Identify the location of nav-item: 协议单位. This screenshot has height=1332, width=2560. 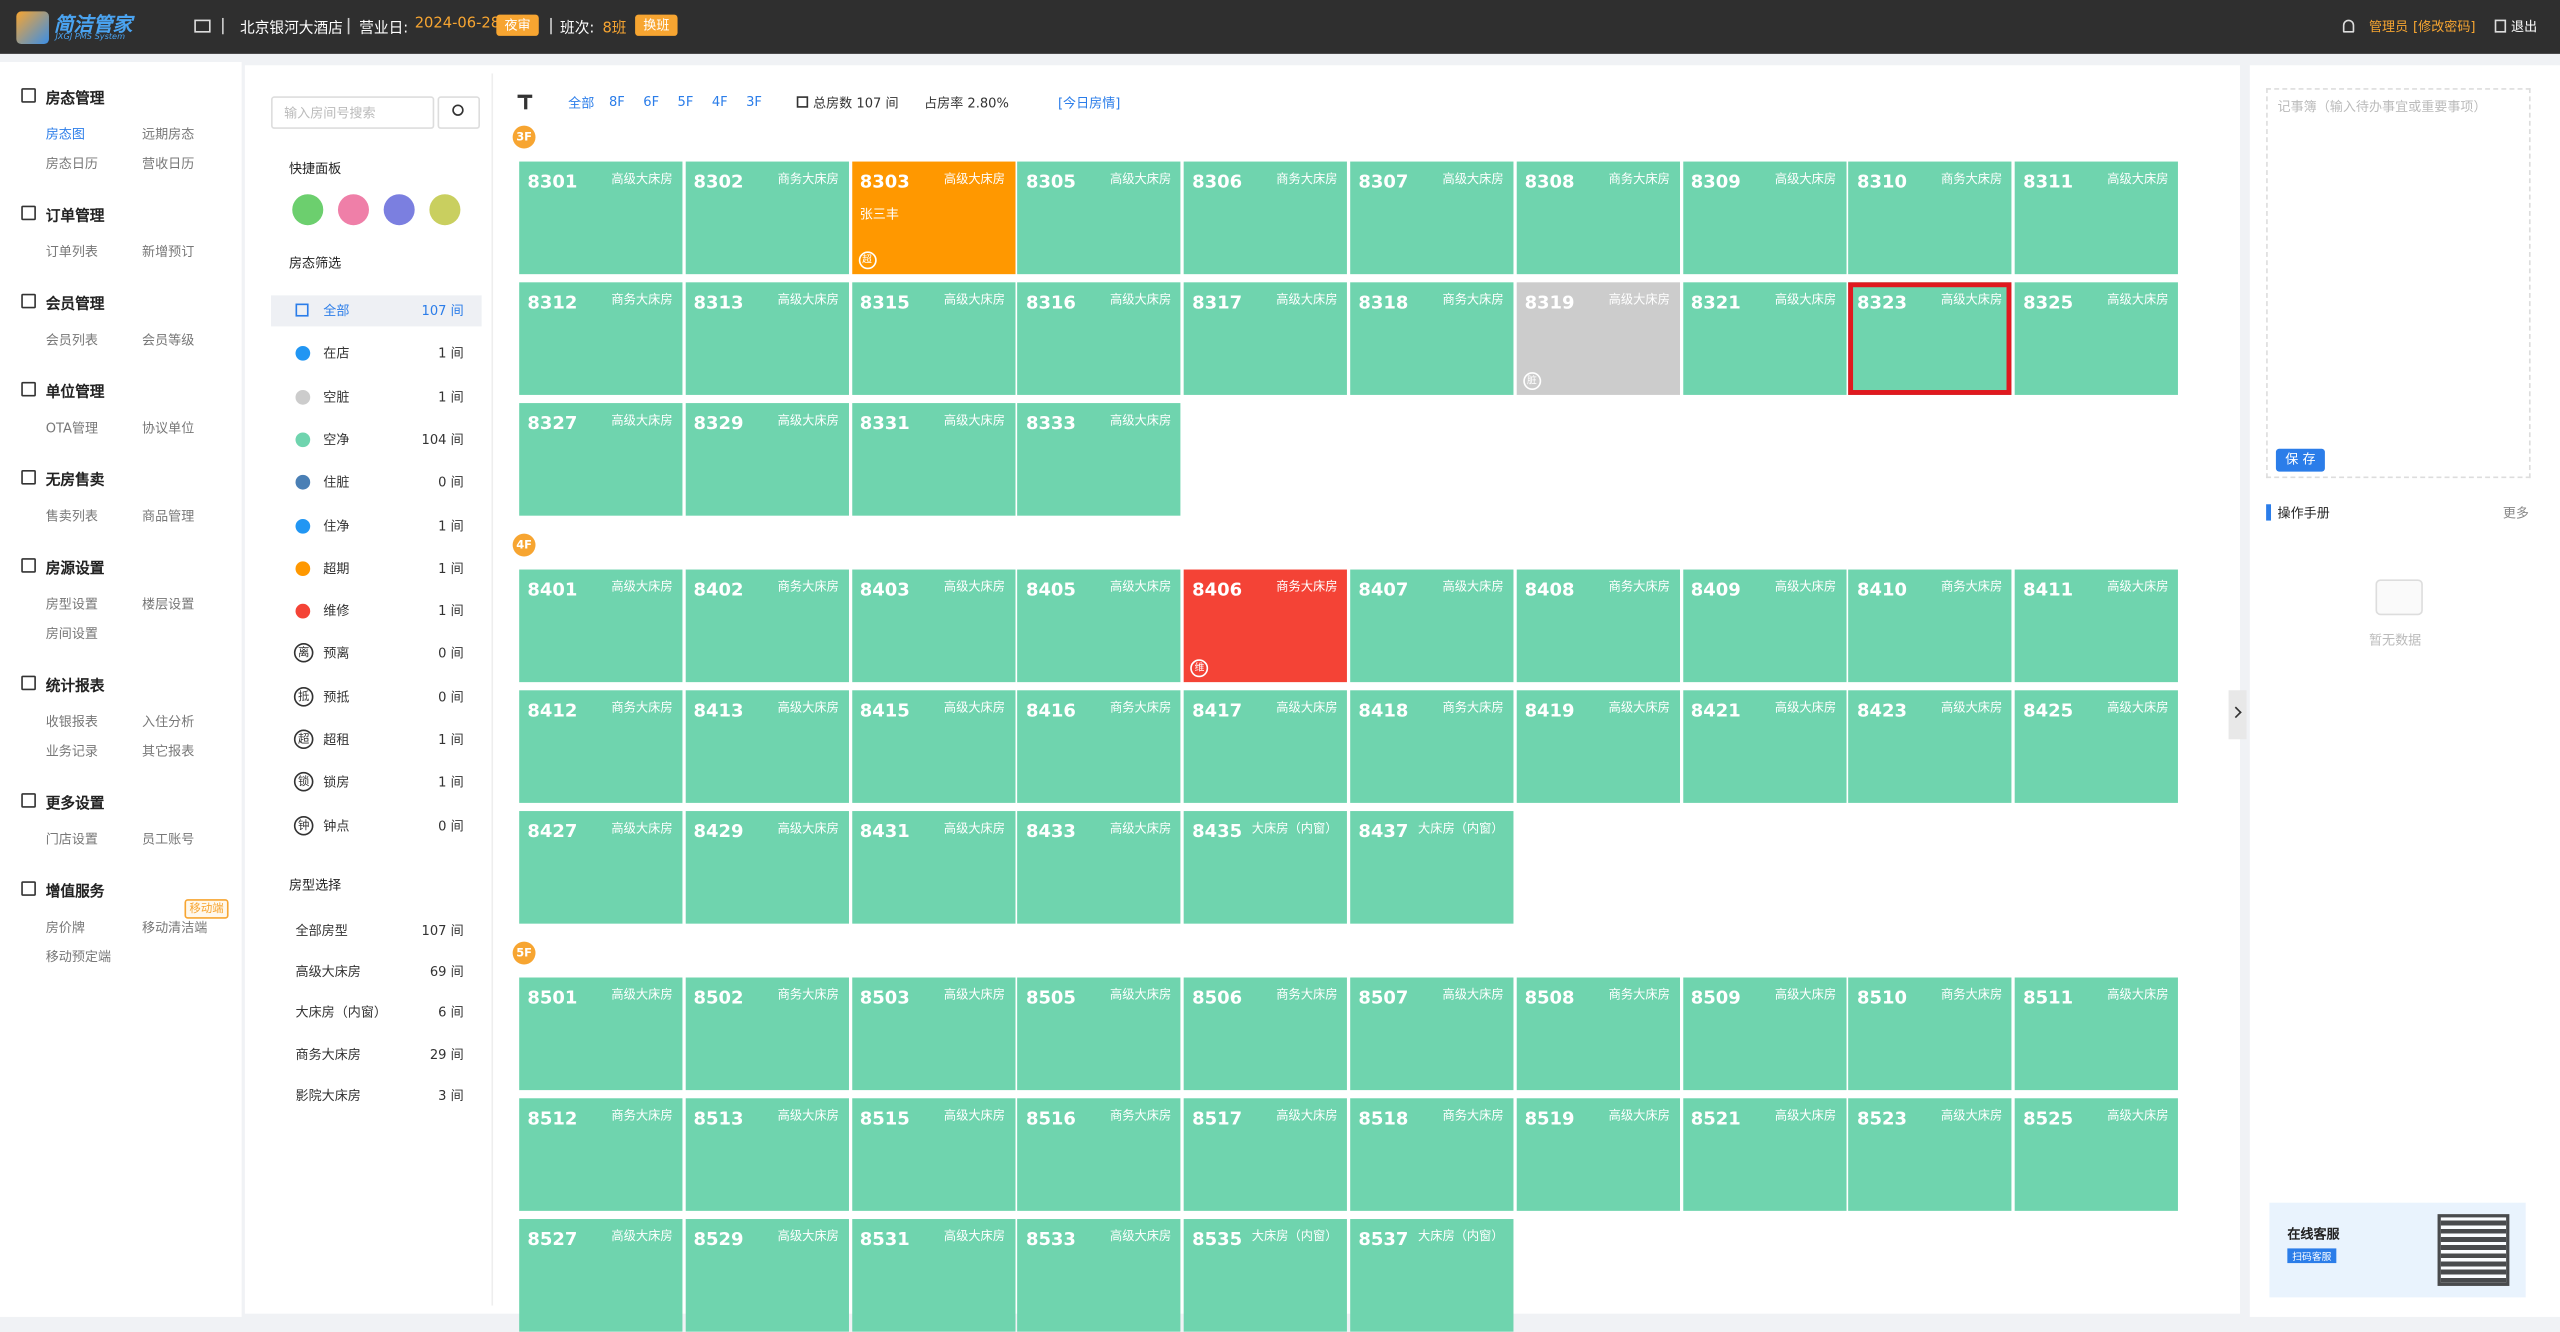
(168, 428).